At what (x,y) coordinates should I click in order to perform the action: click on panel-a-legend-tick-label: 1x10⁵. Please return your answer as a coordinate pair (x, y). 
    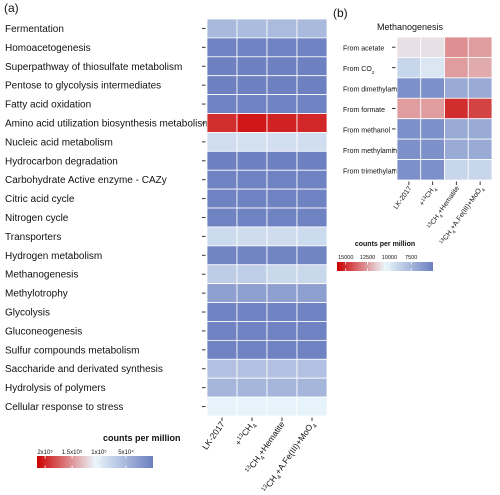
    Looking at the image, I should click on (99, 452).